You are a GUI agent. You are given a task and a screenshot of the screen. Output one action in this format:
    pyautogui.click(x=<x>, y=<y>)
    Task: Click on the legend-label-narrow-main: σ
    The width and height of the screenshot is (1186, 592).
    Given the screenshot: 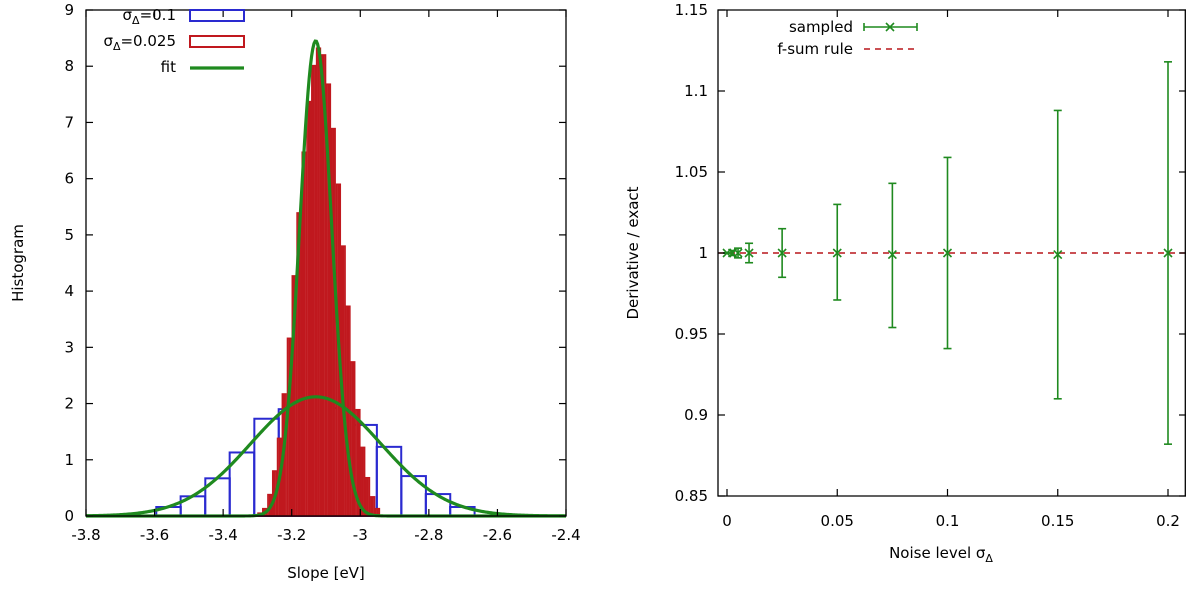 What is the action you would take?
    pyautogui.click(x=108, y=41)
    